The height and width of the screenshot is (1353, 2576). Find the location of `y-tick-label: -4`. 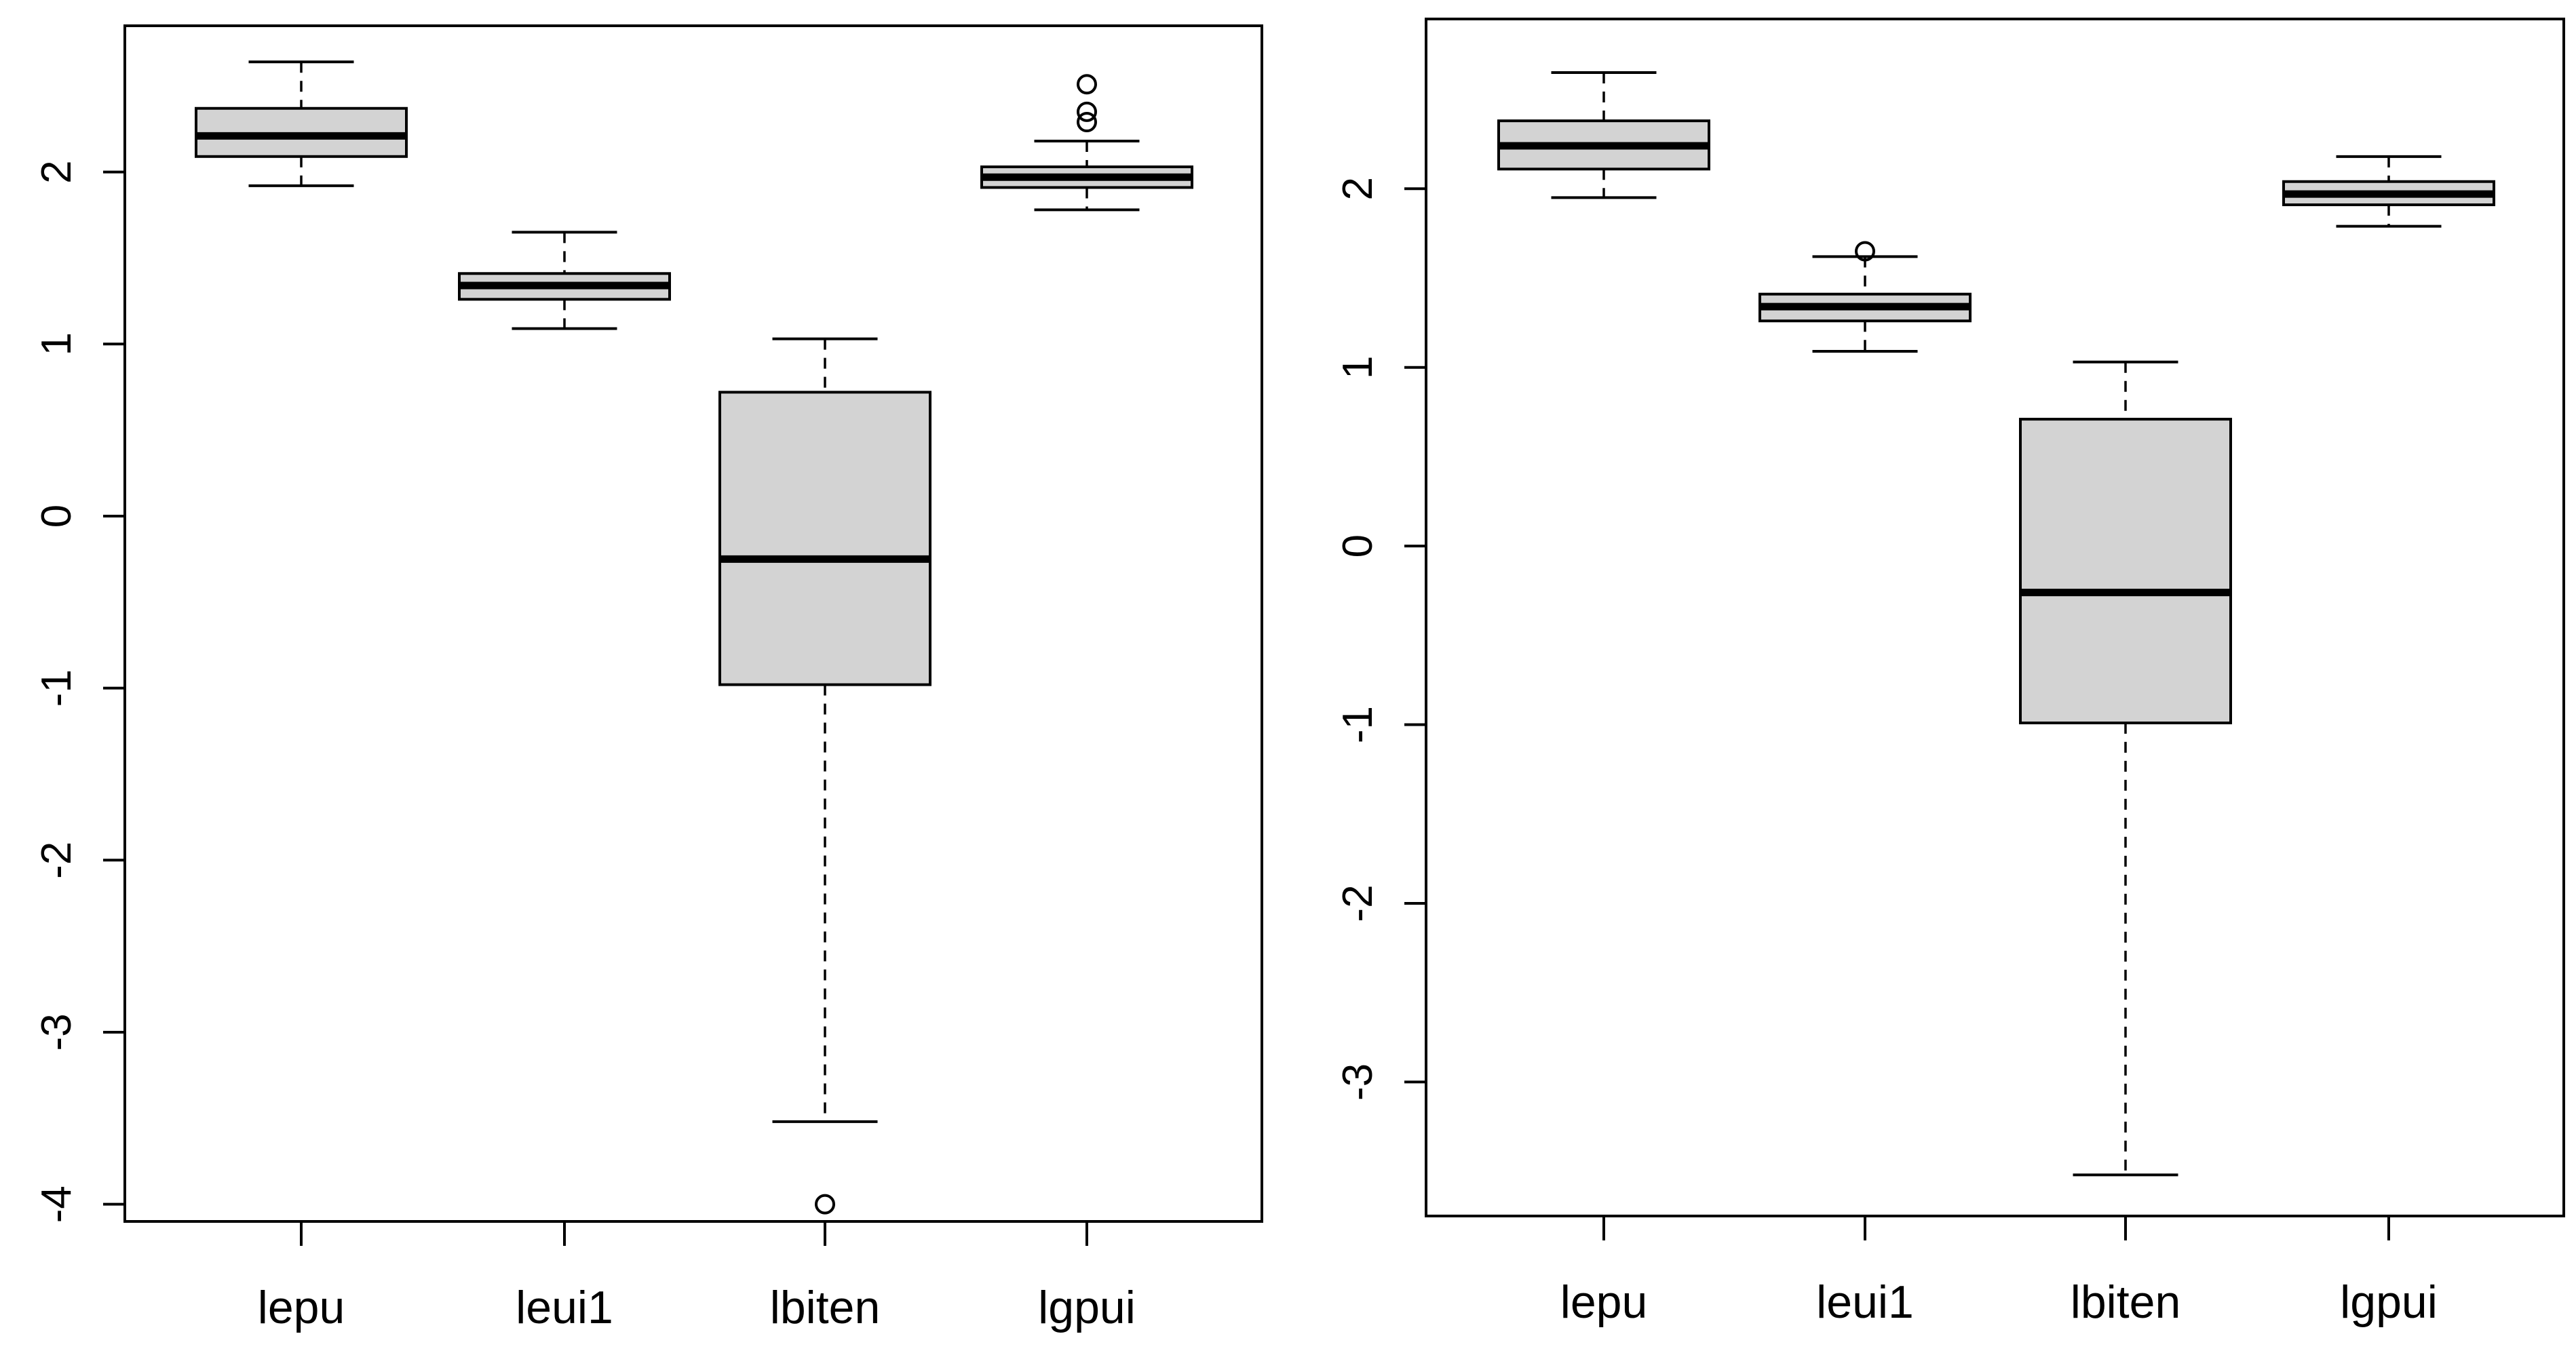

y-tick-label: -4 is located at coordinates (56, 1204).